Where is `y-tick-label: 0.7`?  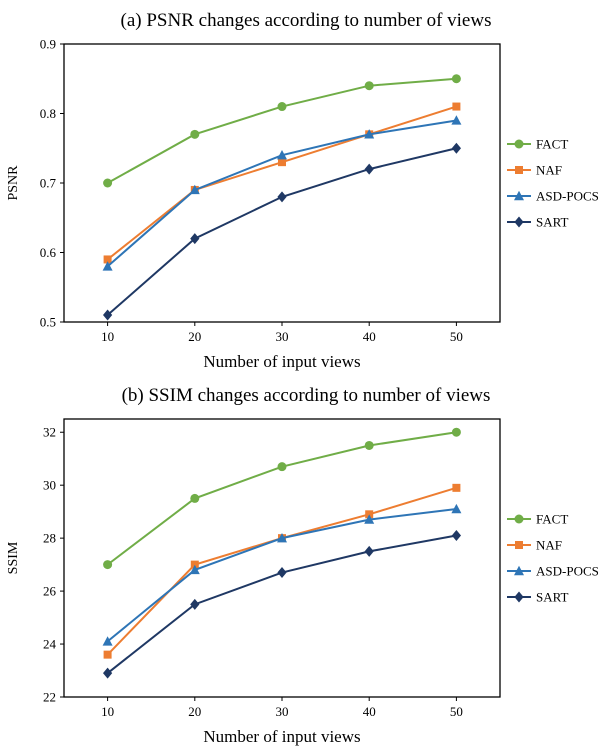
y-tick-label: 0.7 is located at coordinates (48, 183).